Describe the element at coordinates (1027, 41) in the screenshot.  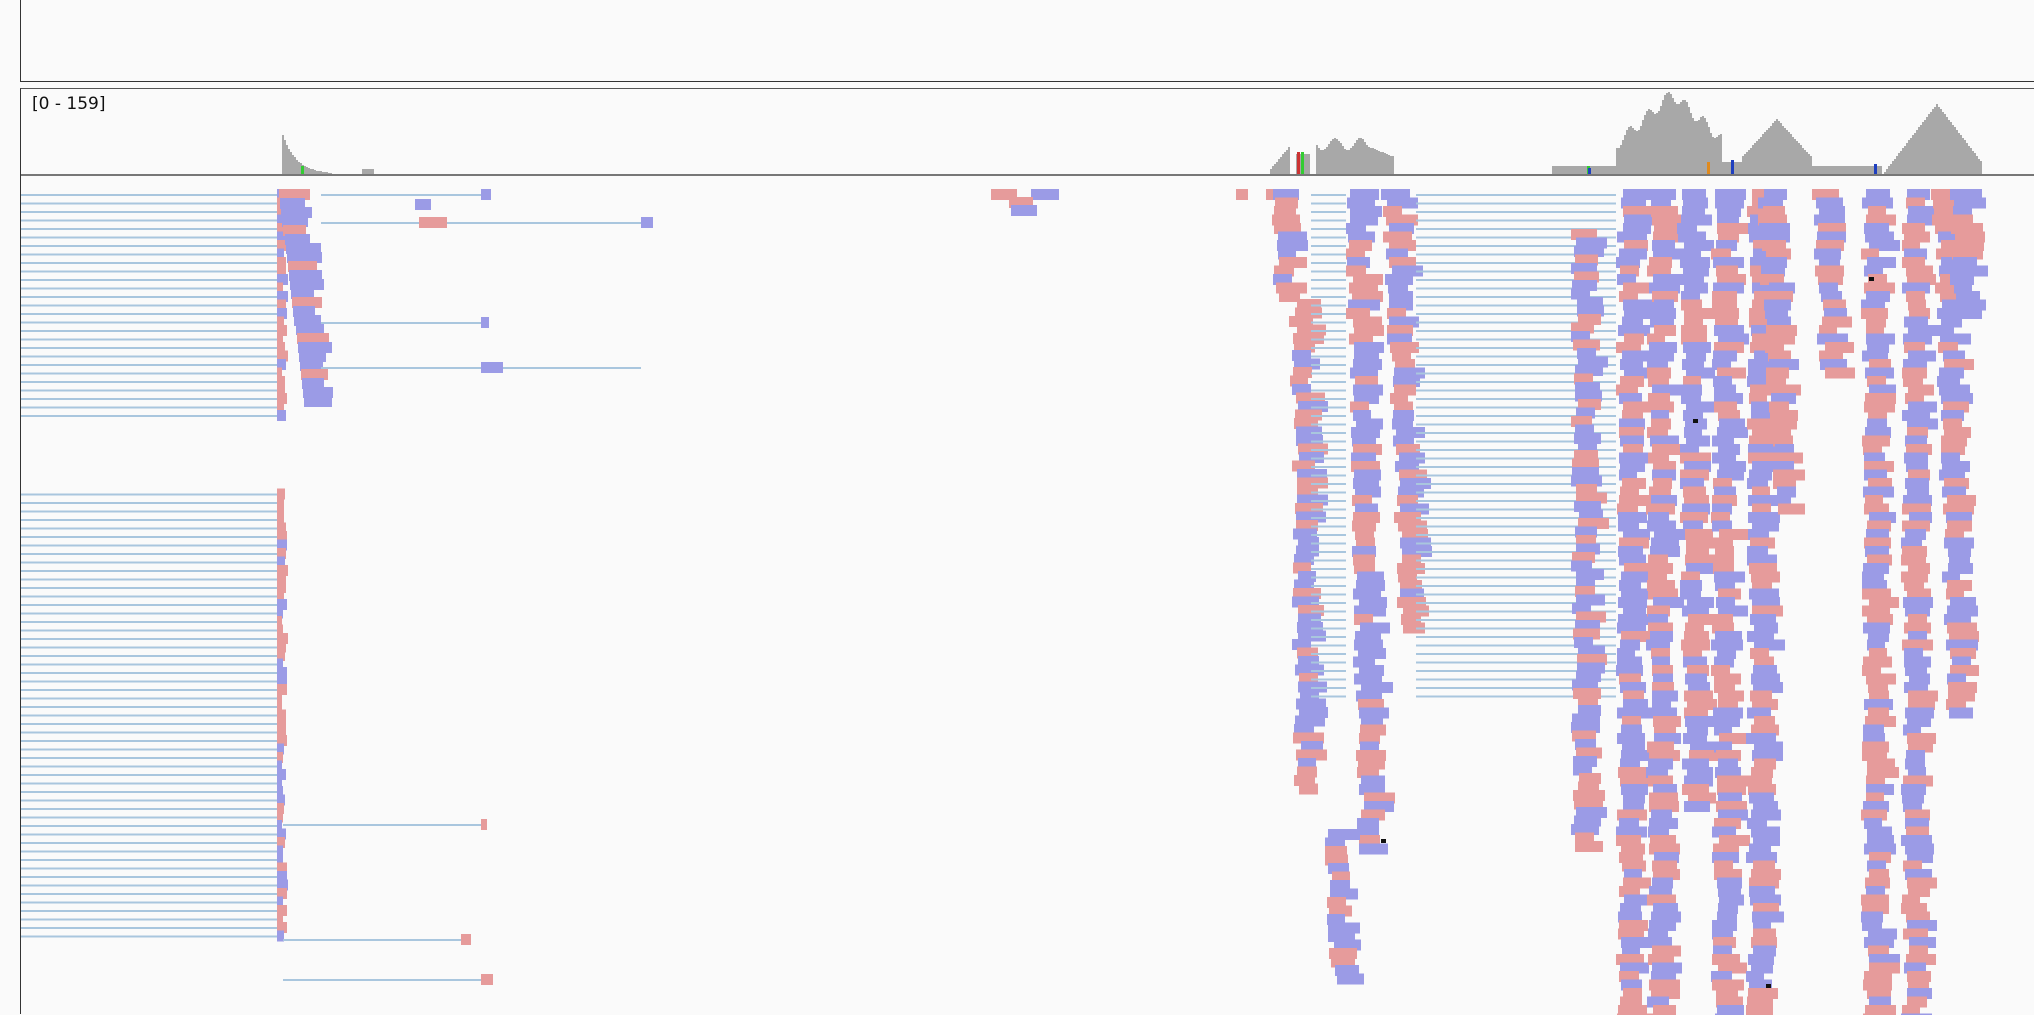
I see `ruler-panel` at that location.